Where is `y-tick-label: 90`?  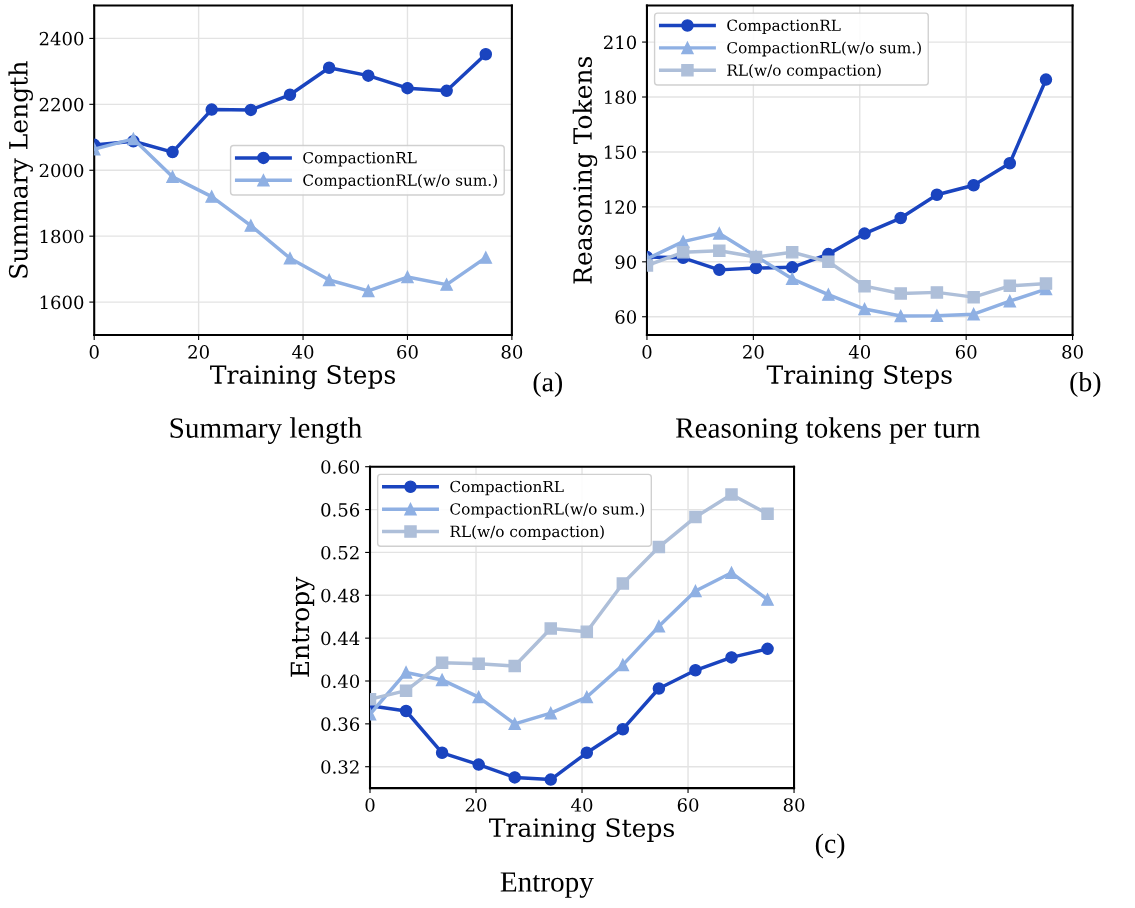 y-tick-label: 90 is located at coordinates (626, 262).